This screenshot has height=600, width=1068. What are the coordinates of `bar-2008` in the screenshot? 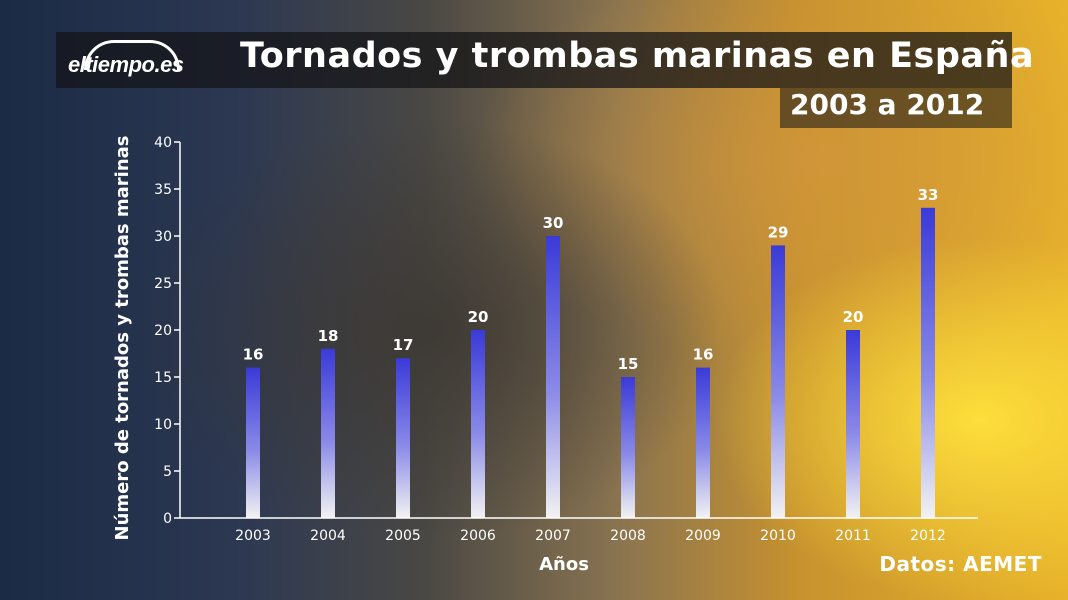 It's located at (628, 447).